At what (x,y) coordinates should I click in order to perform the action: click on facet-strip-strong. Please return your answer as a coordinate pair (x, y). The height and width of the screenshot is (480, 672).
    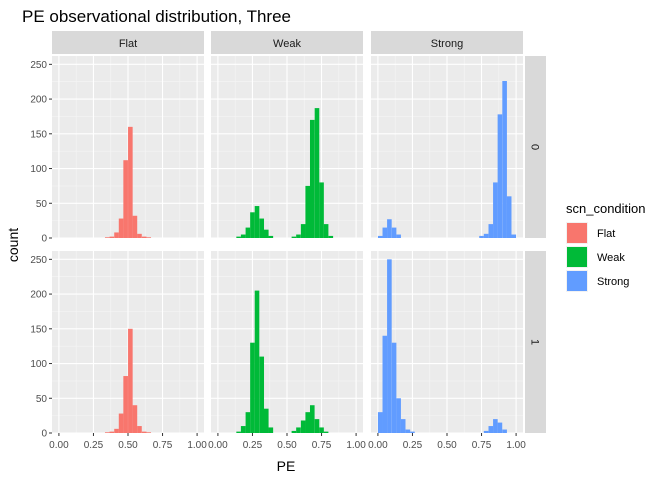
    Looking at the image, I should click on (447, 42).